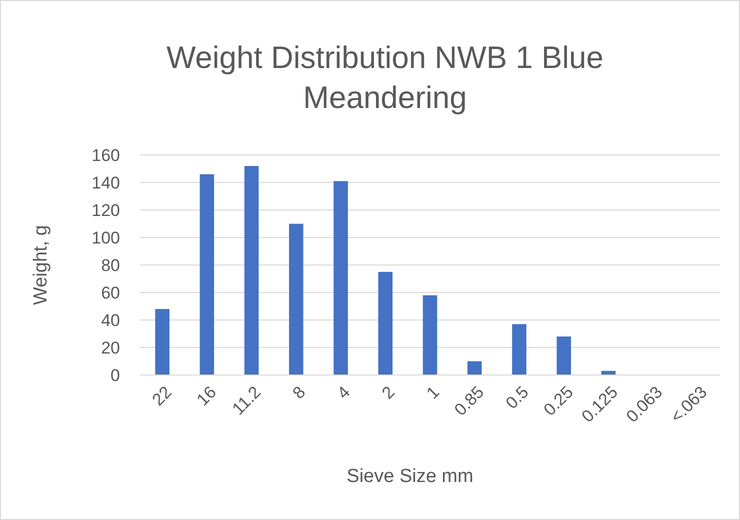 The height and width of the screenshot is (520, 740). What do you see at coordinates (517, 397) in the screenshot?
I see `x-tick-label: 0.5` at bounding box center [517, 397].